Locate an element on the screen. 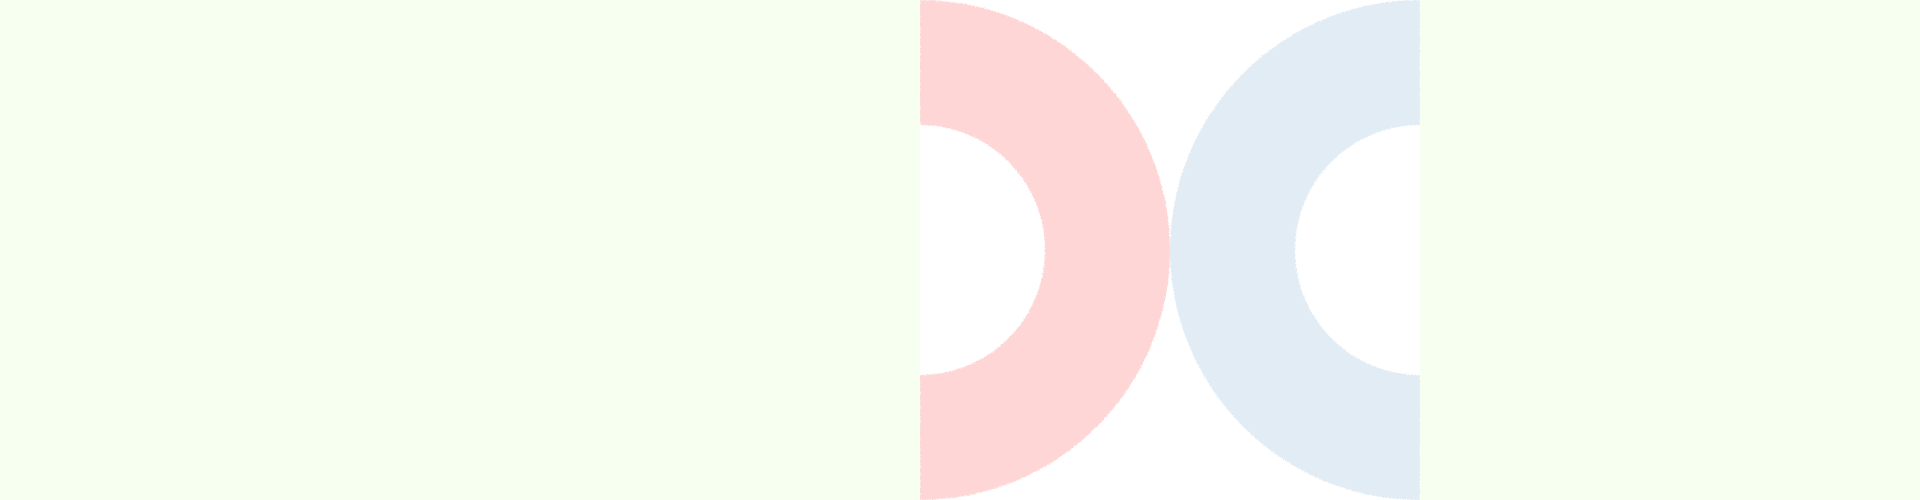  right-half-ring is located at coordinates (1295, 250).